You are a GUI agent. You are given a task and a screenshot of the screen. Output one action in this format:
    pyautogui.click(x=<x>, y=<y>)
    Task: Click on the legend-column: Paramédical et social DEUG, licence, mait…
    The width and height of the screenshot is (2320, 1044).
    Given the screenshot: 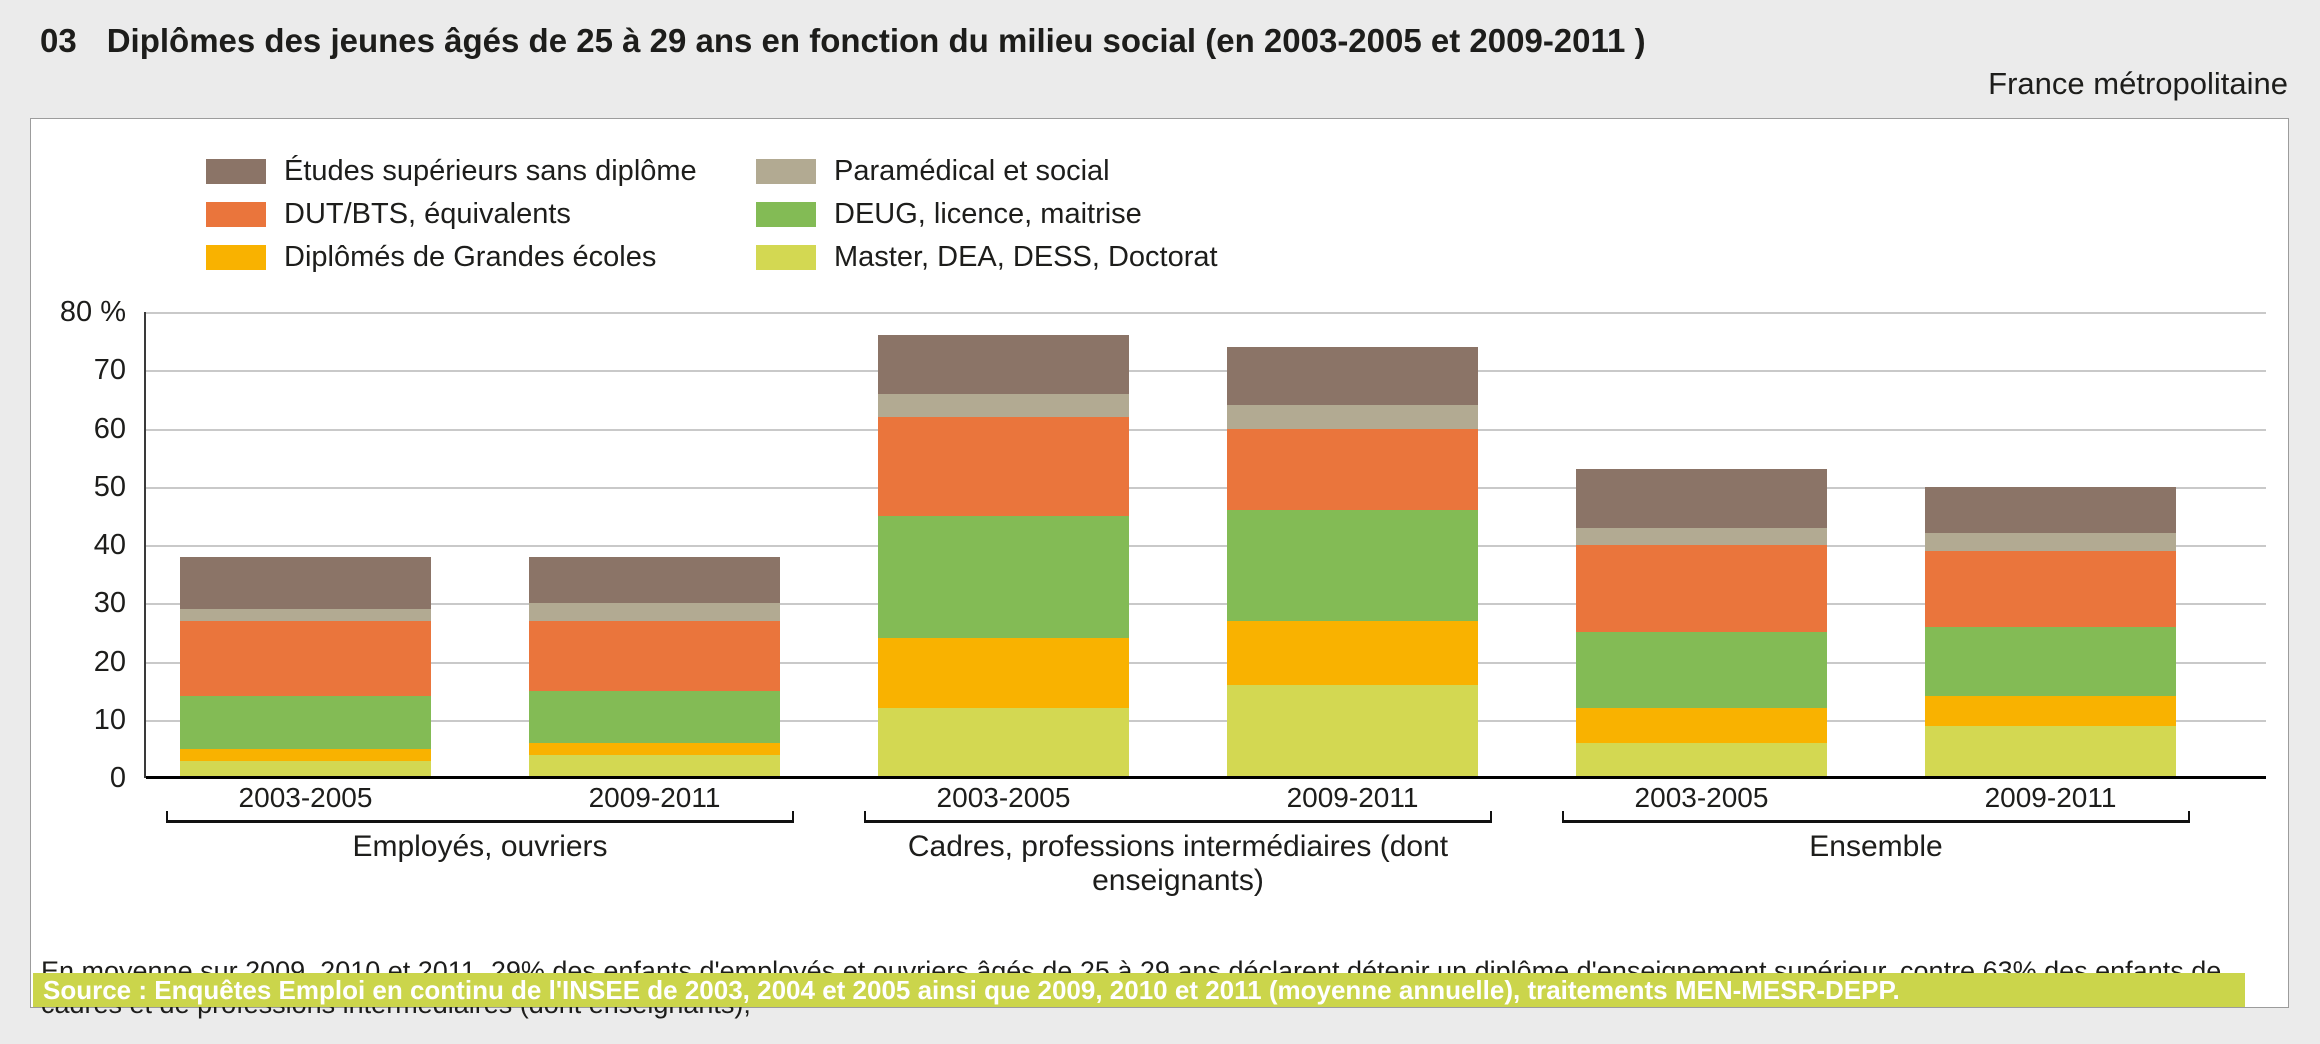 What is the action you would take?
    pyautogui.click(x=1031, y=214)
    